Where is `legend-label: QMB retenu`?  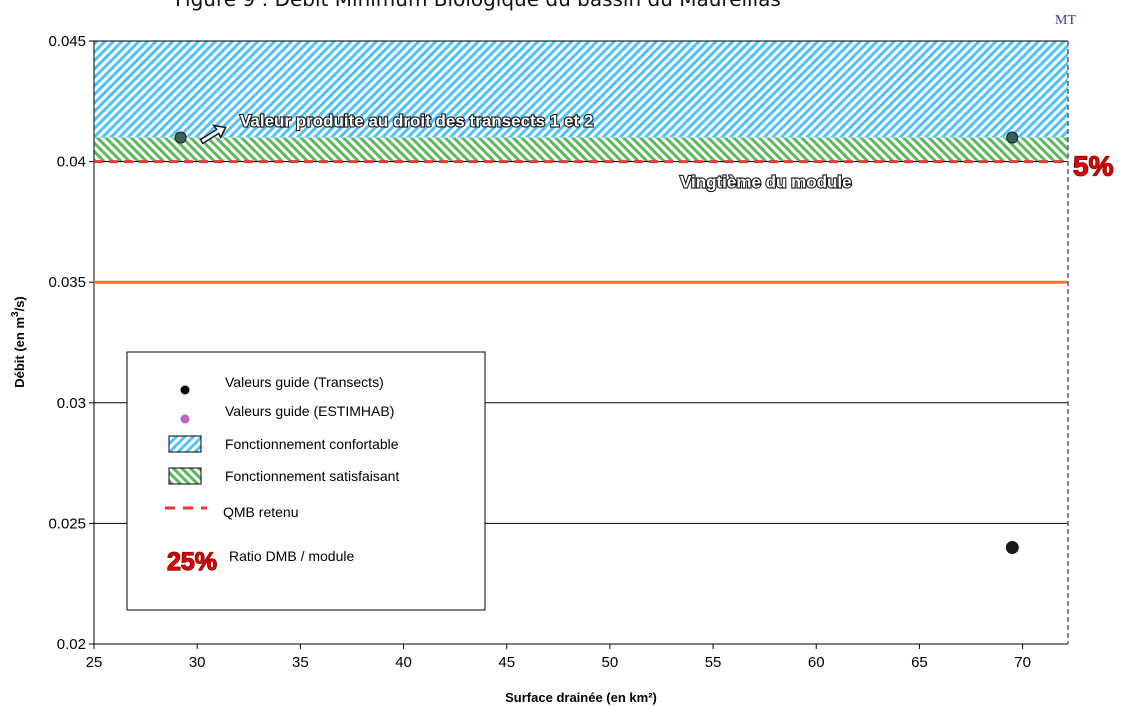 legend-label: QMB retenu is located at coordinates (260, 512).